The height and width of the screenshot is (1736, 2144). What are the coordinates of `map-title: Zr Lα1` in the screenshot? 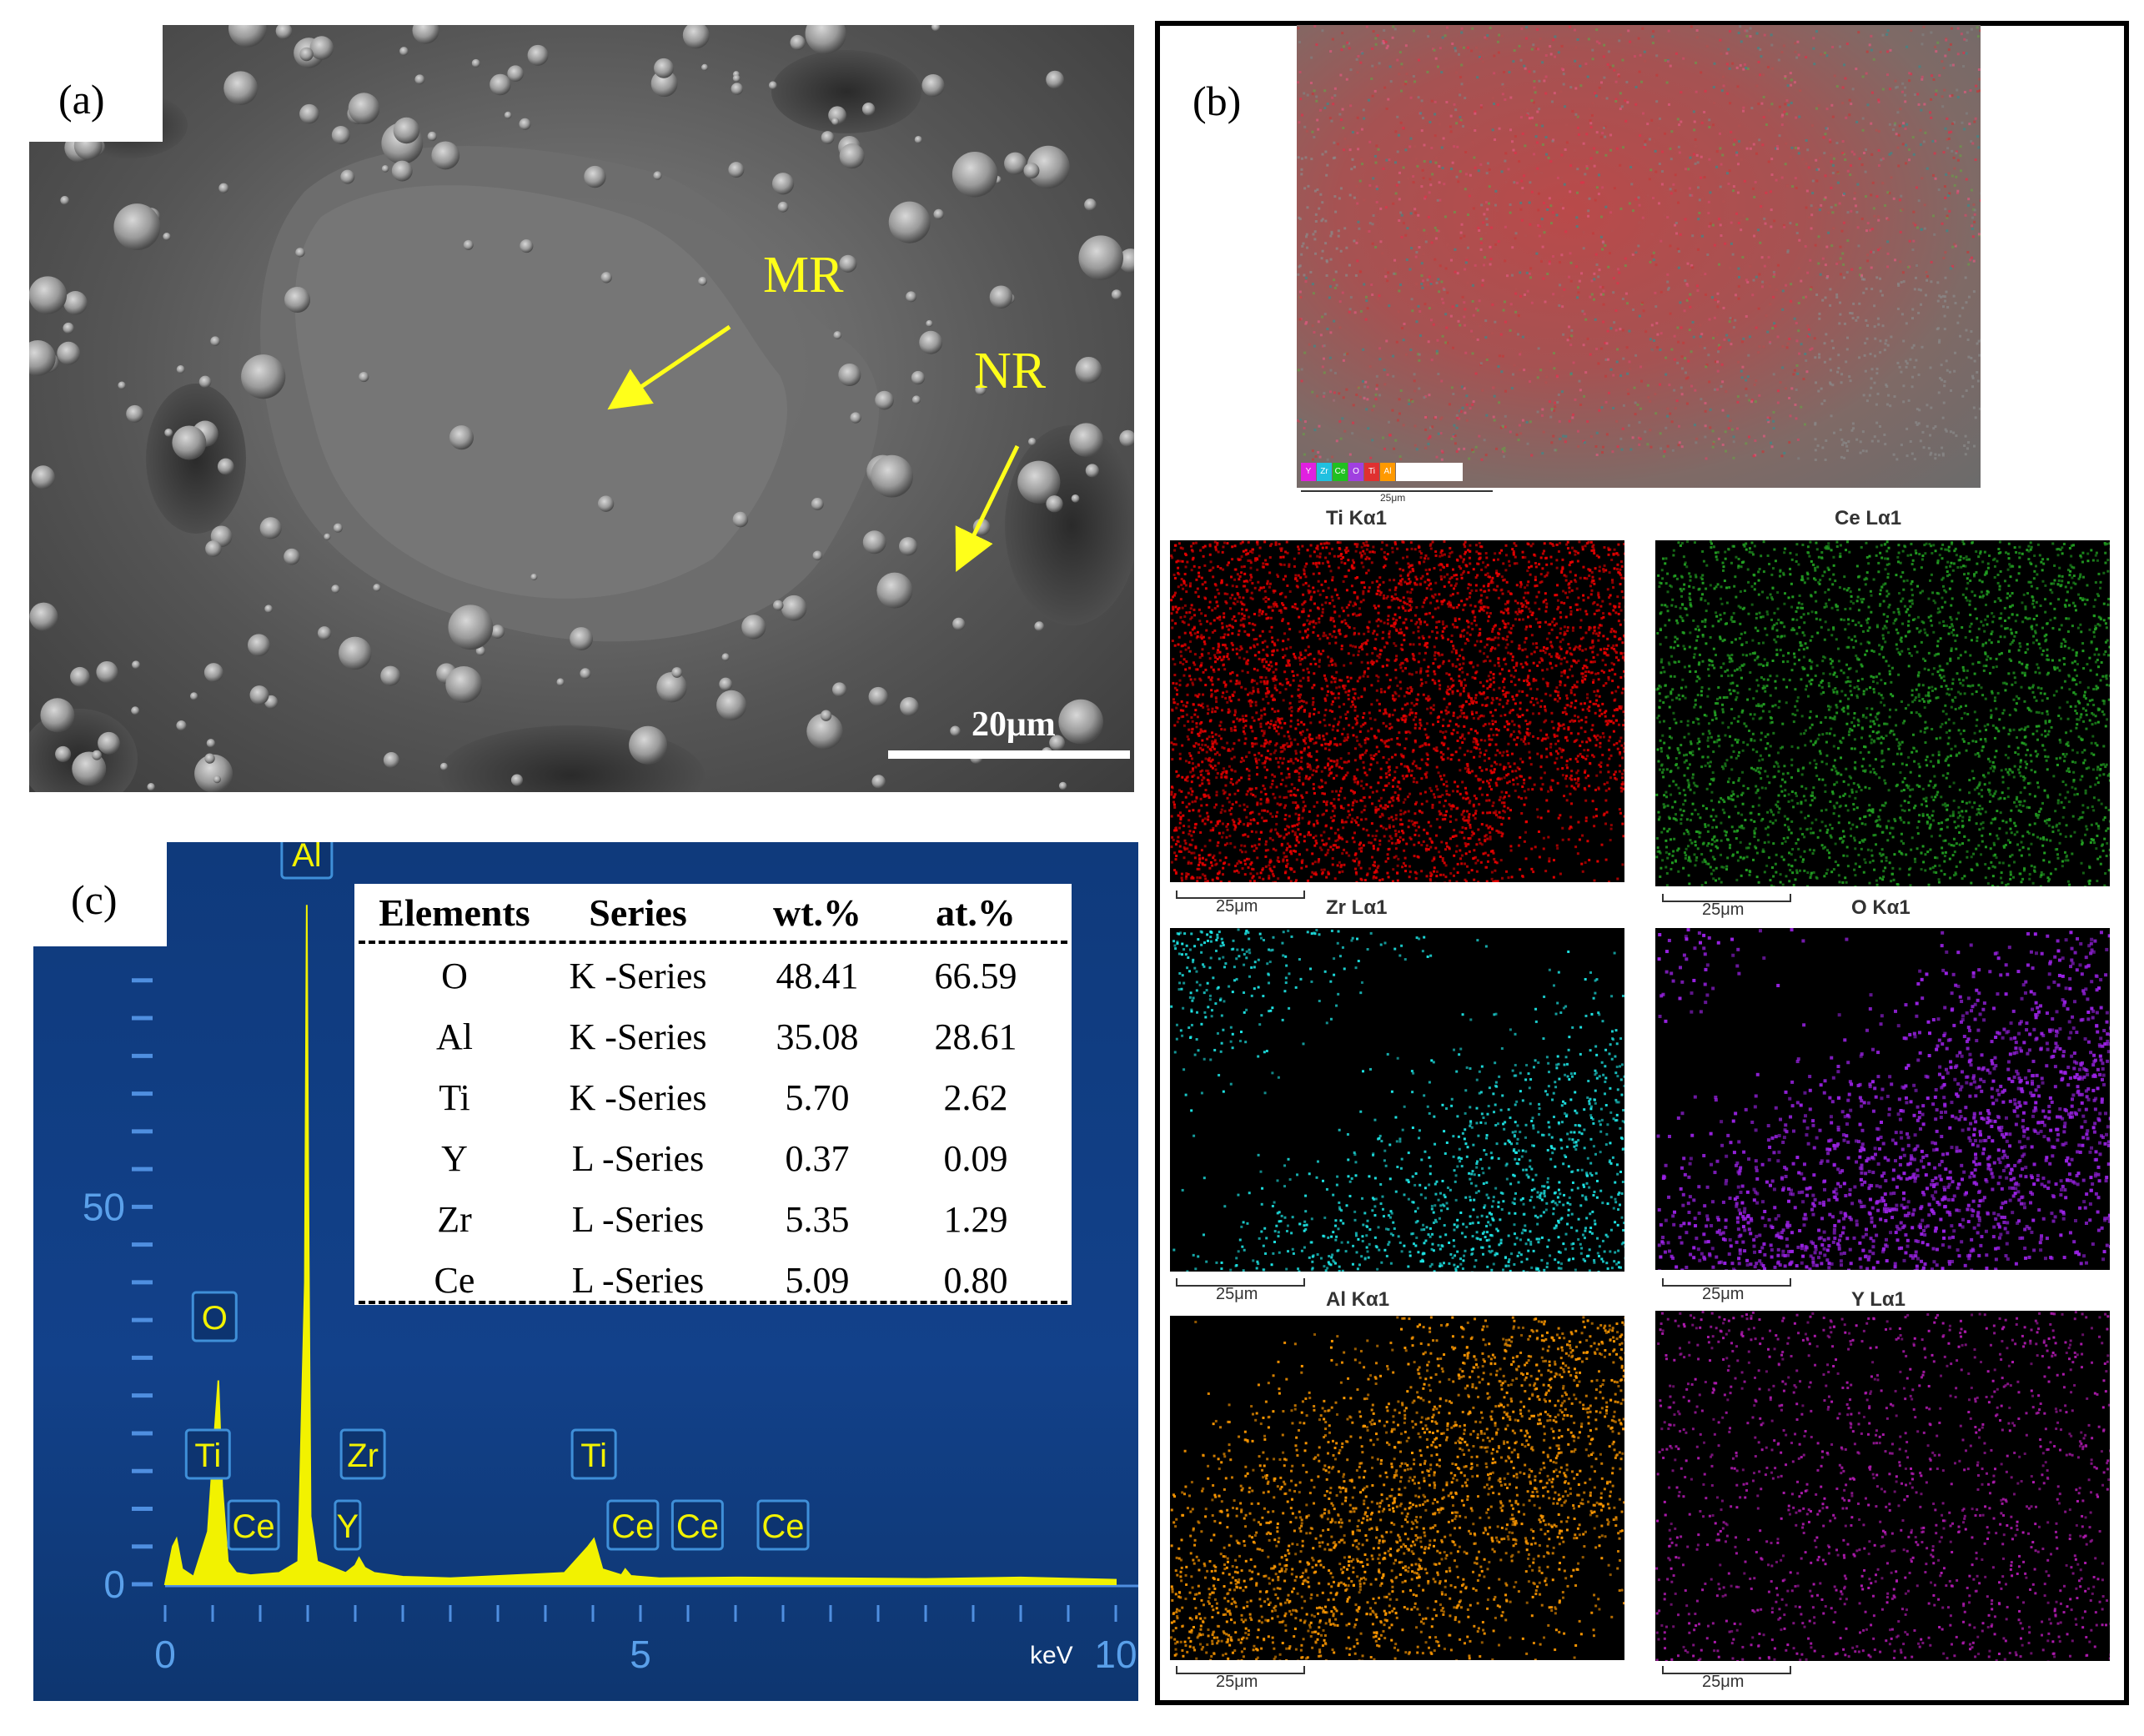 It's located at (1357, 908).